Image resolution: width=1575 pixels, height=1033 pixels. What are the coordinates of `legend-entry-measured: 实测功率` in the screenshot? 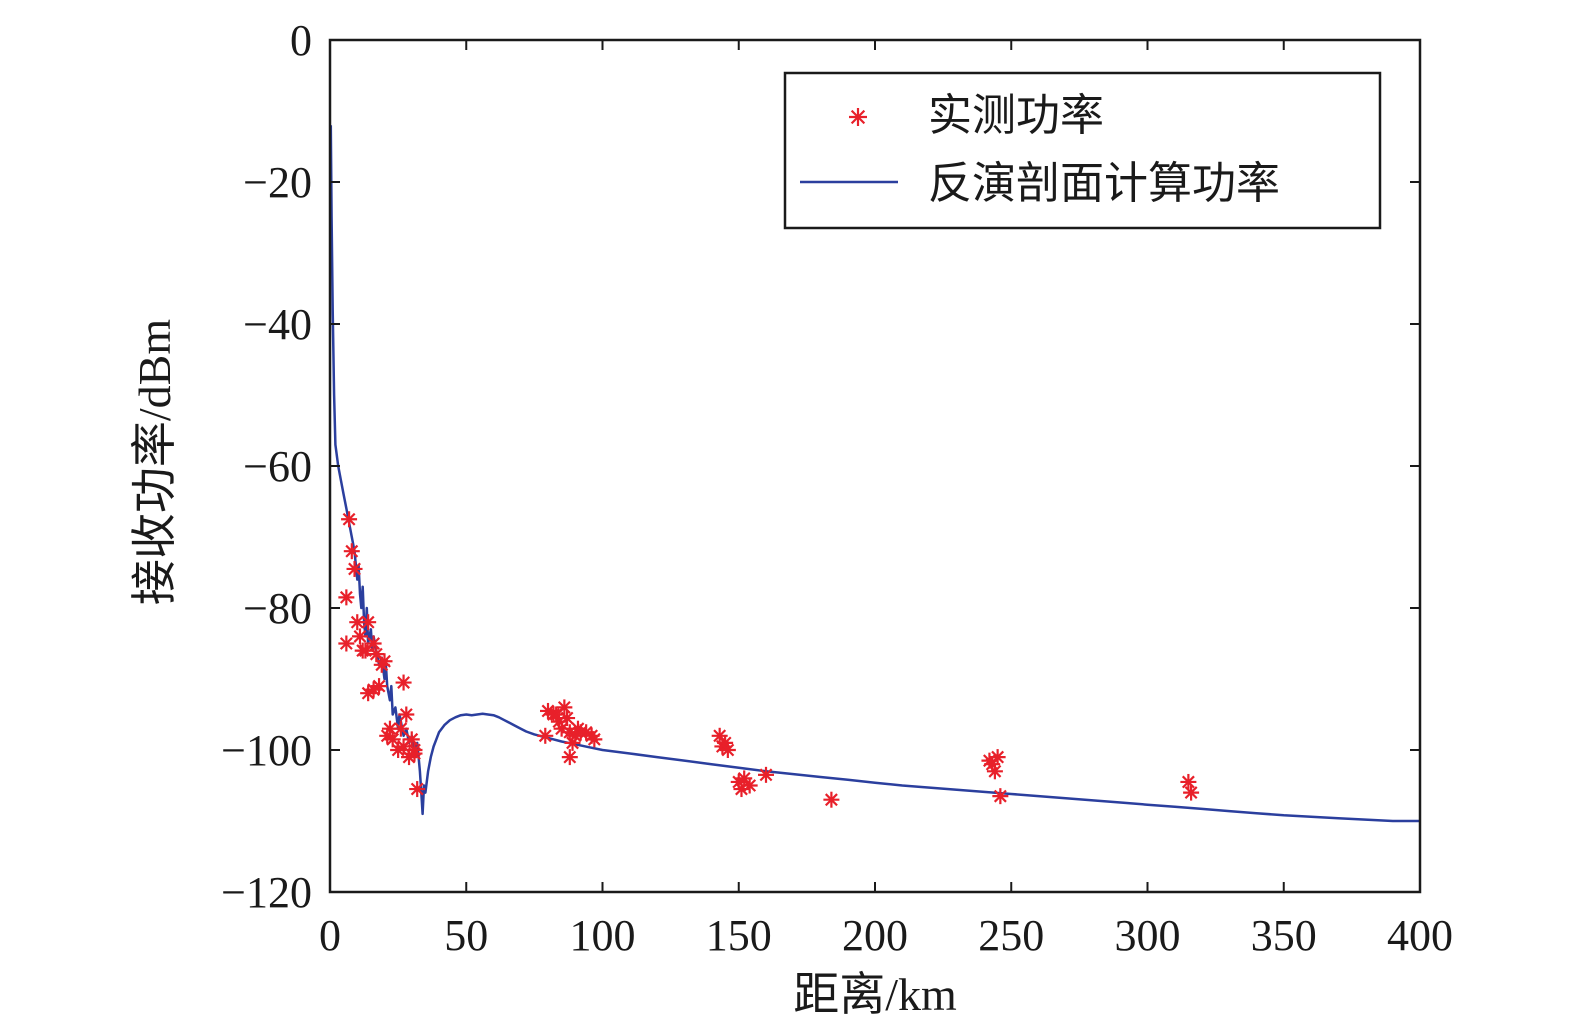 It's located at (1016, 115).